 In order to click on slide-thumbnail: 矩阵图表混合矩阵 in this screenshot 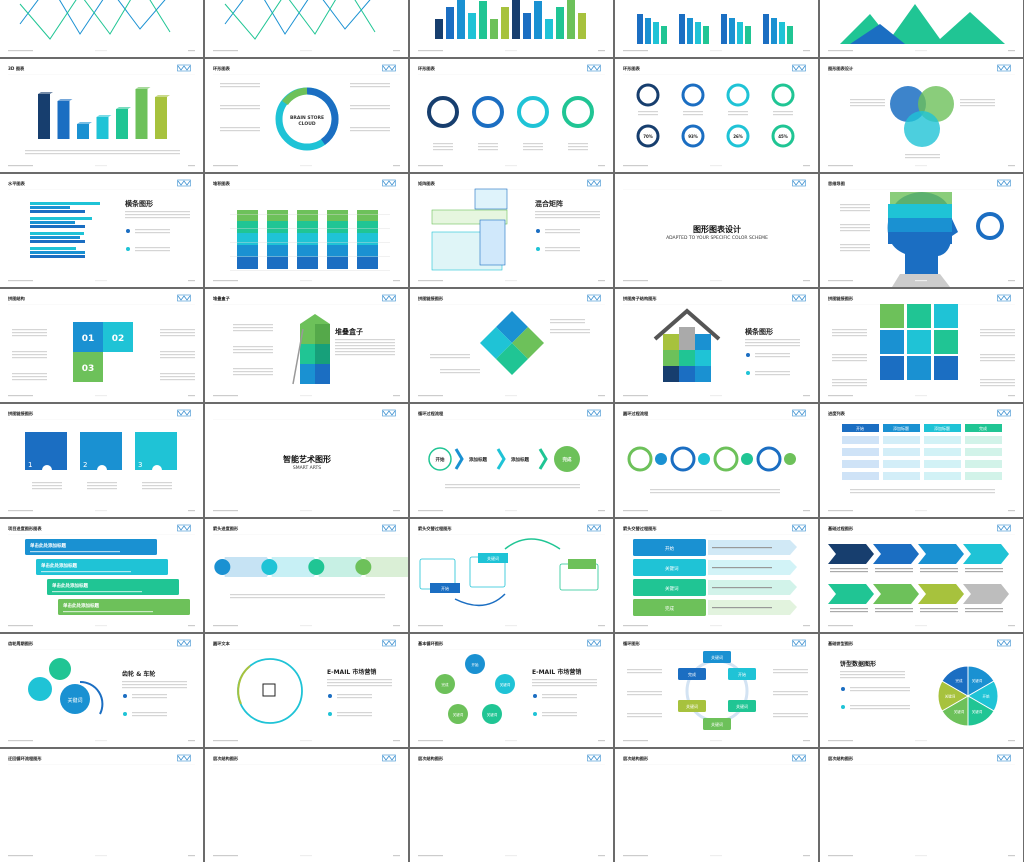, I will do `click(511, 230)`.